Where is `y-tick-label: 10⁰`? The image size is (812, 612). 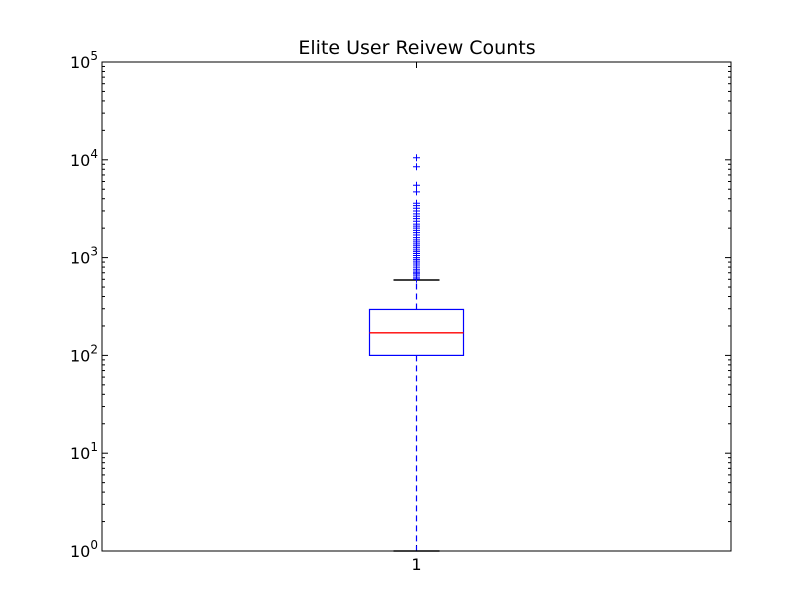
y-tick-label: 10⁰ is located at coordinates (84, 549).